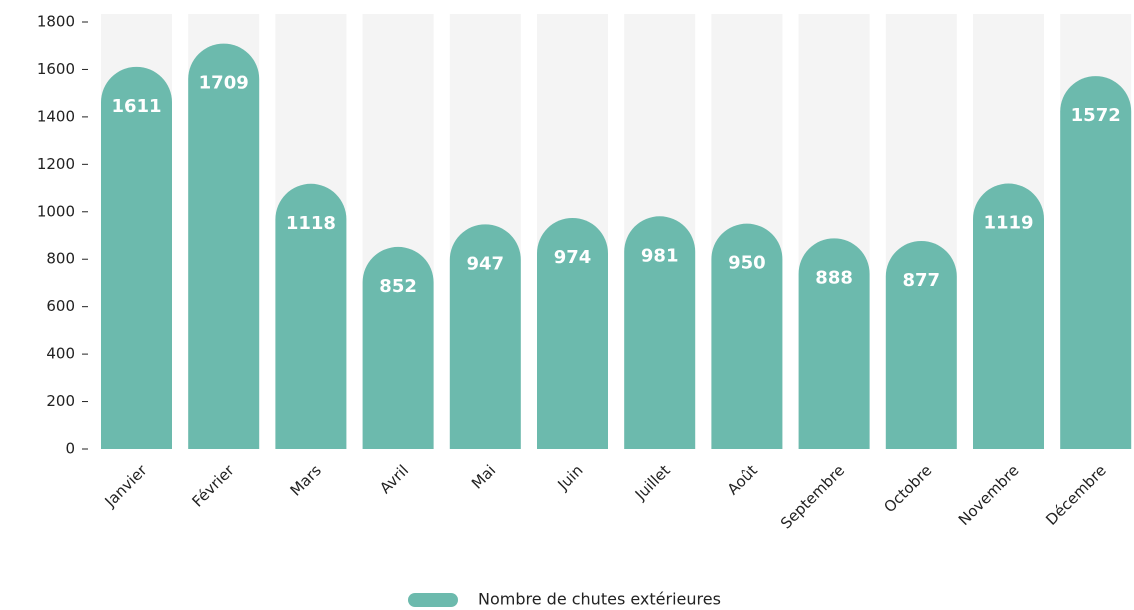 The width and height of the screenshot is (1134, 610). Describe the element at coordinates (311, 223) in the screenshot. I see `data-label: 1118` at that location.